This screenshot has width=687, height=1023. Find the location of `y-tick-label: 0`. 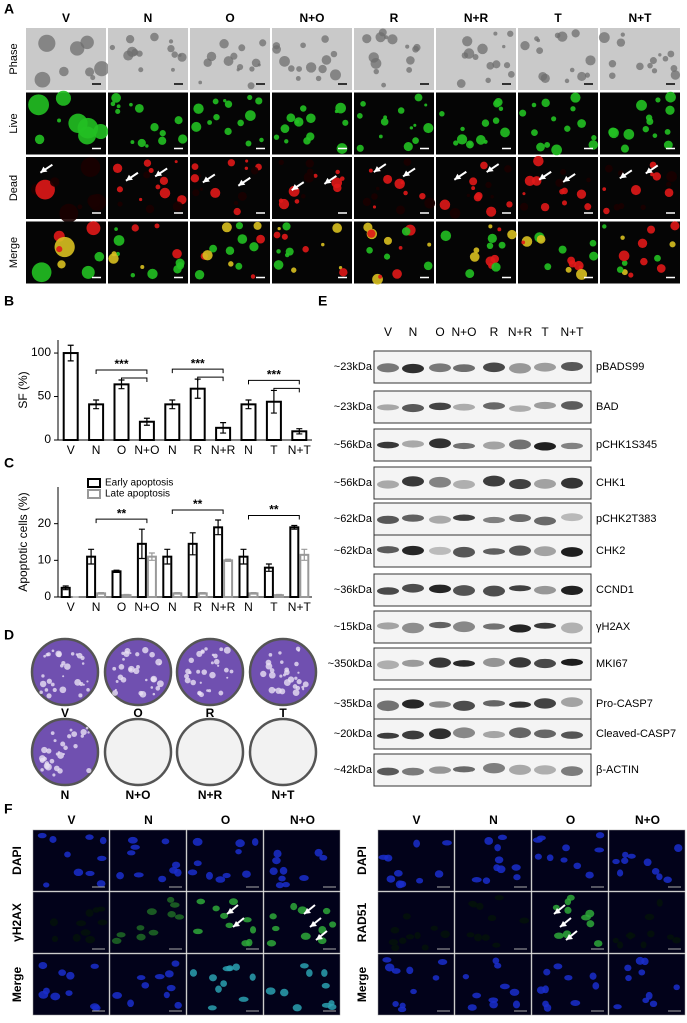

y-tick-label: 0 is located at coordinates (47, 596).